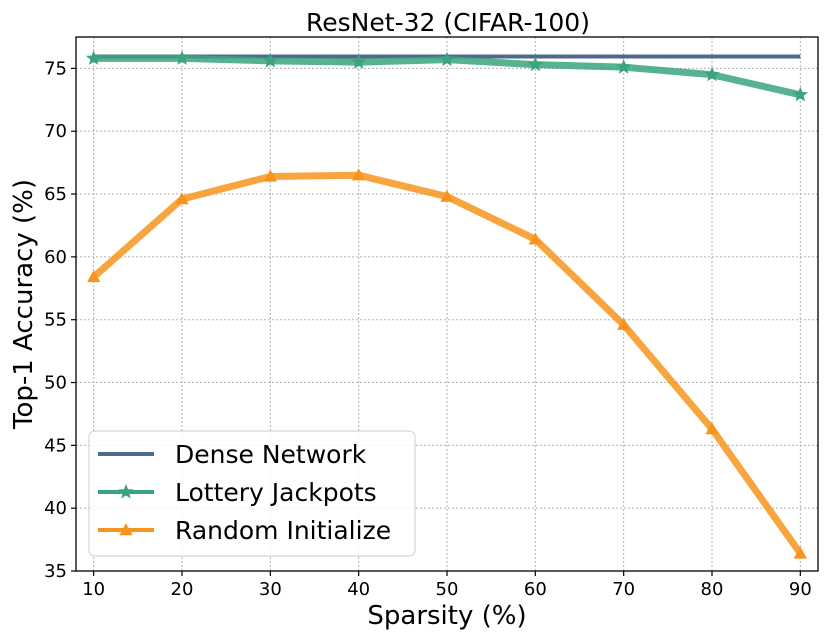  What do you see at coordinates (55, 131) in the screenshot?
I see `y-tick-label: 70` at bounding box center [55, 131].